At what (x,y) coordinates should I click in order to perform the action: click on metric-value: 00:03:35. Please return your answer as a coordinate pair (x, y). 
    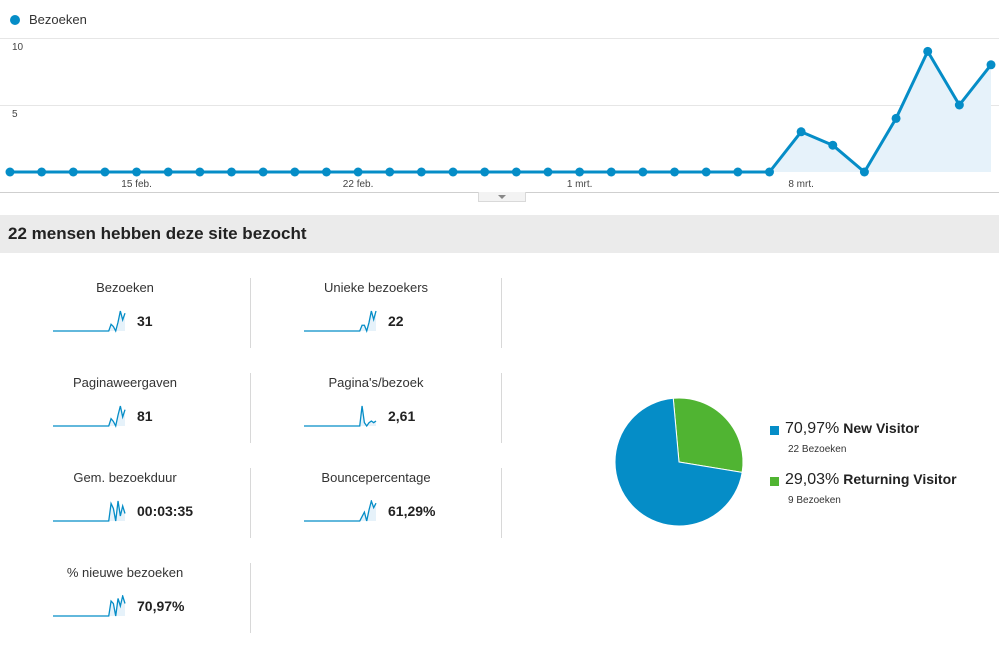
    Looking at the image, I should click on (165, 511).